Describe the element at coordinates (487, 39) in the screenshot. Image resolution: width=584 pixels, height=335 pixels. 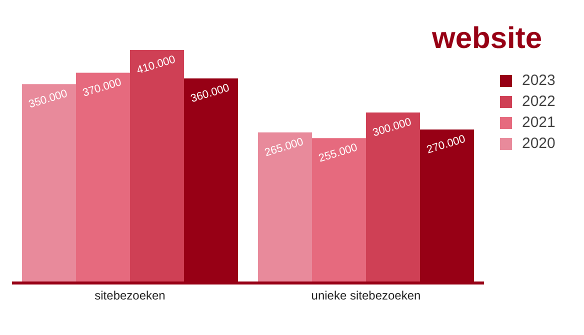
I see `chart-title: website` at that location.